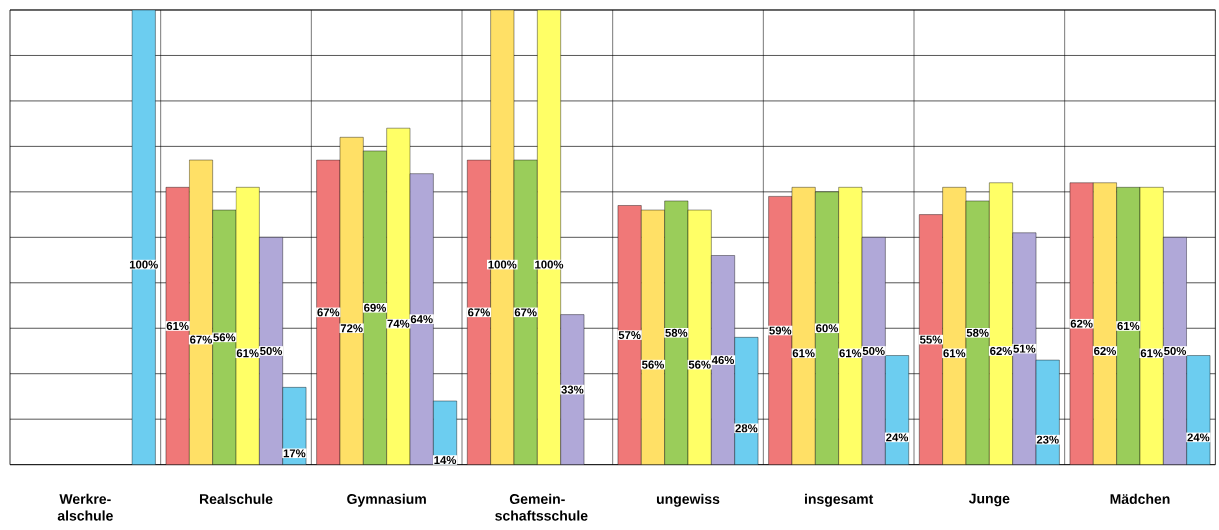 The height and width of the screenshot is (530, 1219). What do you see at coordinates (421, 319) in the screenshot?
I see `data-label: 64%` at bounding box center [421, 319].